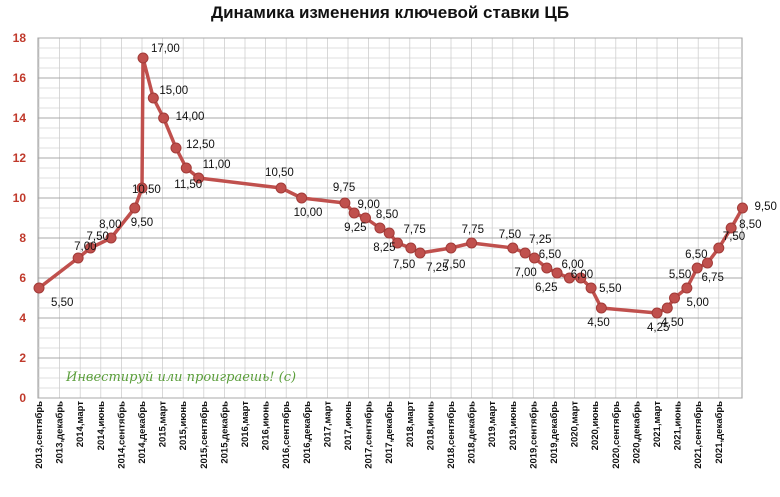 The height and width of the screenshot is (497, 780). I want to click on x-tick-label: 2020,декабрь, so click(636, 432).